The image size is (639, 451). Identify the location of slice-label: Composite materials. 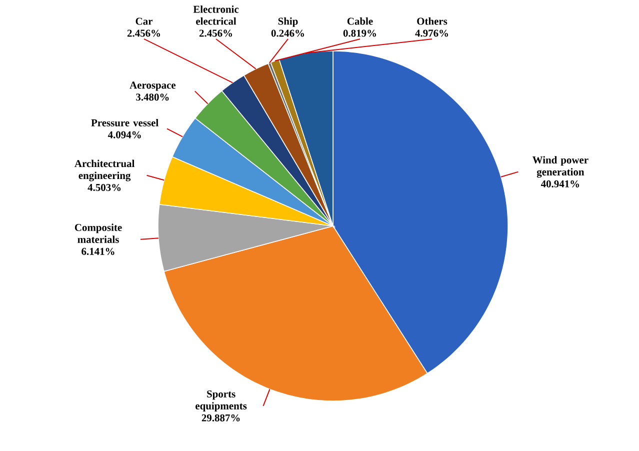
(98, 233).